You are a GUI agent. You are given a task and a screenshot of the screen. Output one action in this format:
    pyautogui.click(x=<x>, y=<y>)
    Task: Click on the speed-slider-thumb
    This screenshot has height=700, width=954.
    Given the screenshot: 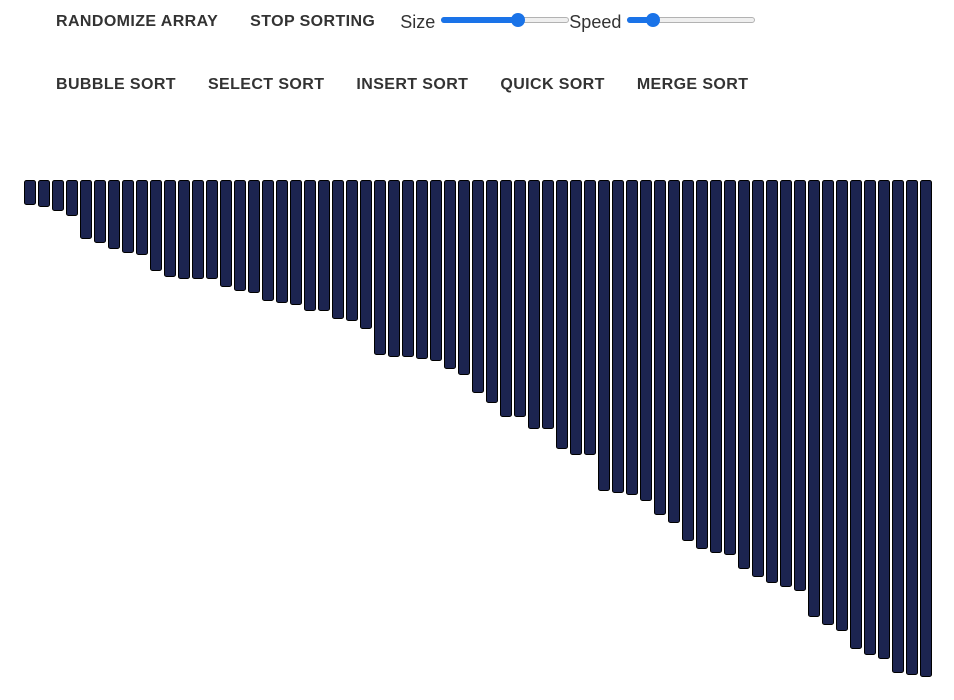 What is the action you would take?
    pyautogui.click(x=652, y=20)
    